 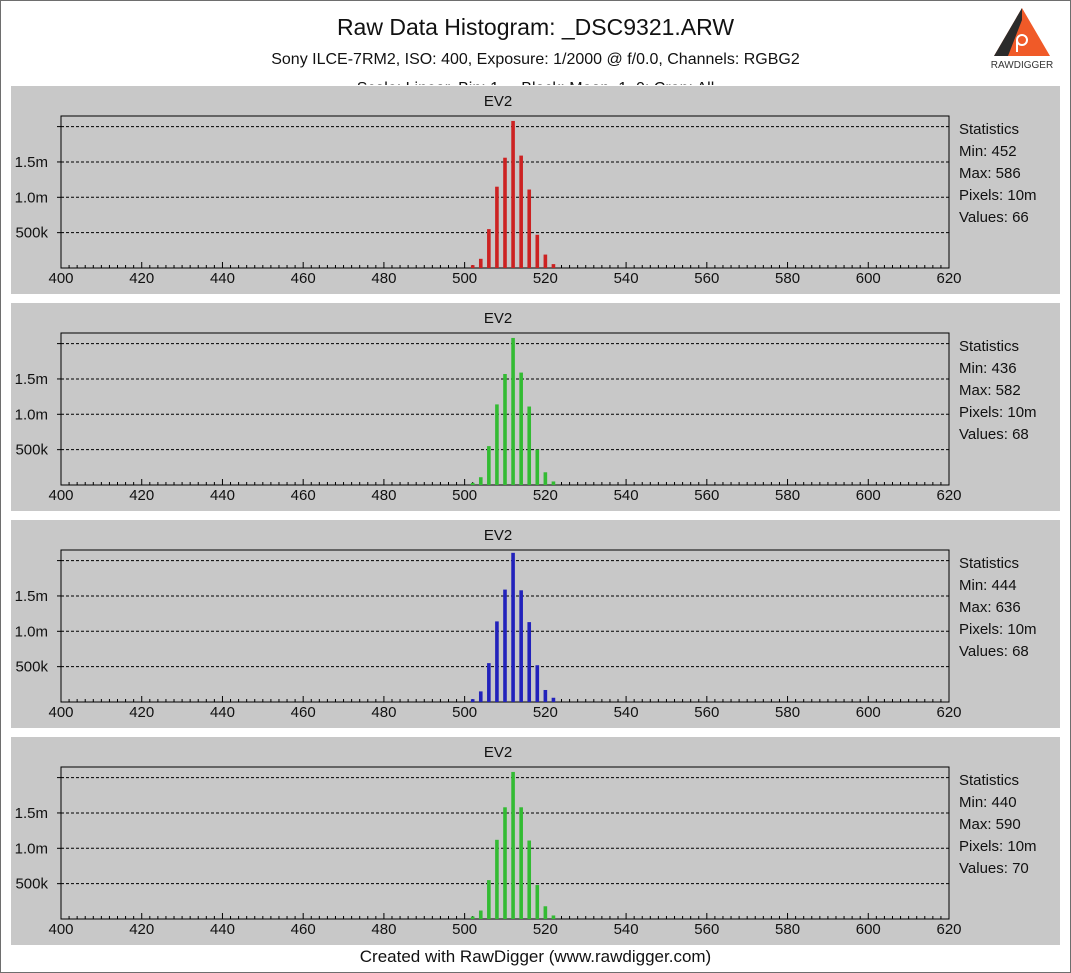 I want to click on page-title: Raw Data Histogram: _DSC9321.ARW, so click(x=535, y=27).